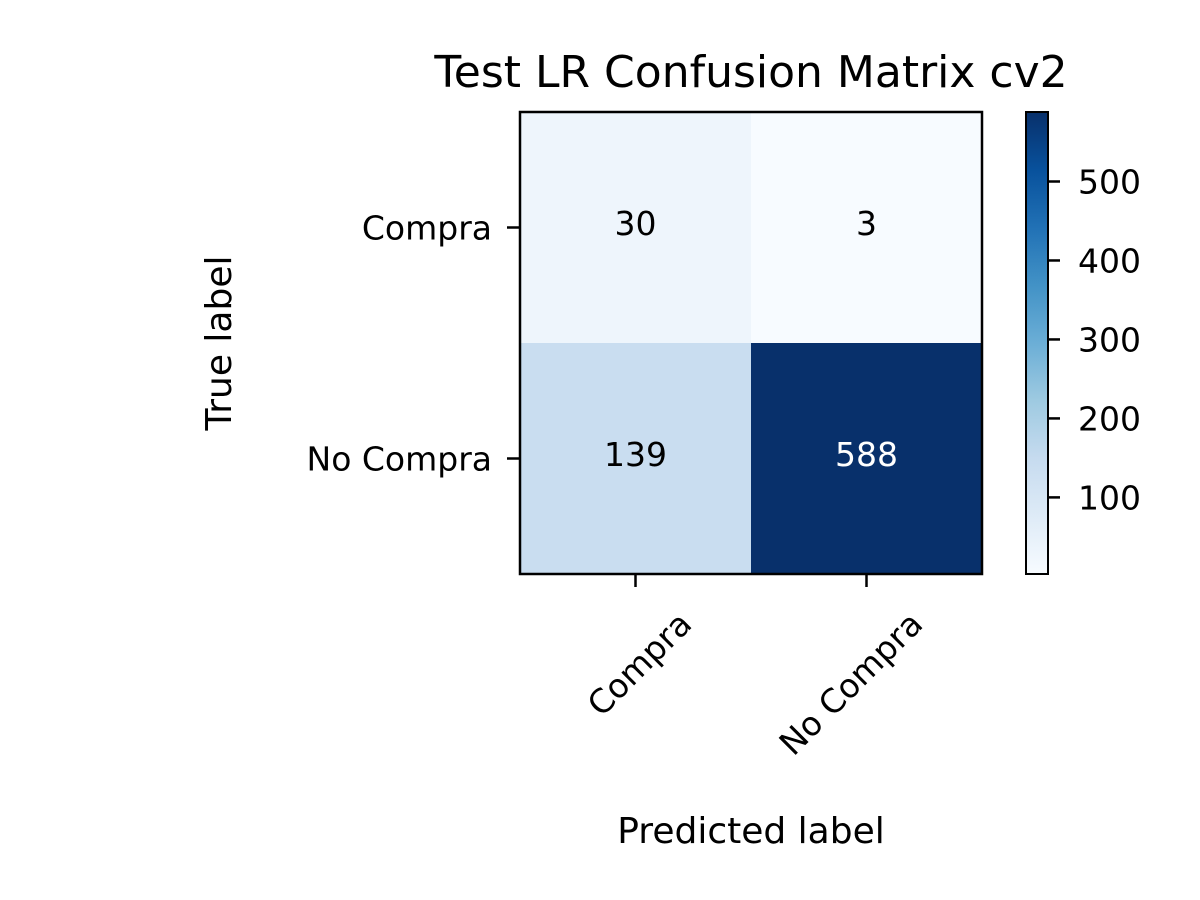 This screenshot has width=1200, height=900. Describe the element at coordinates (427, 228) in the screenshot. I see `y-tick-label: Compra` at that location.